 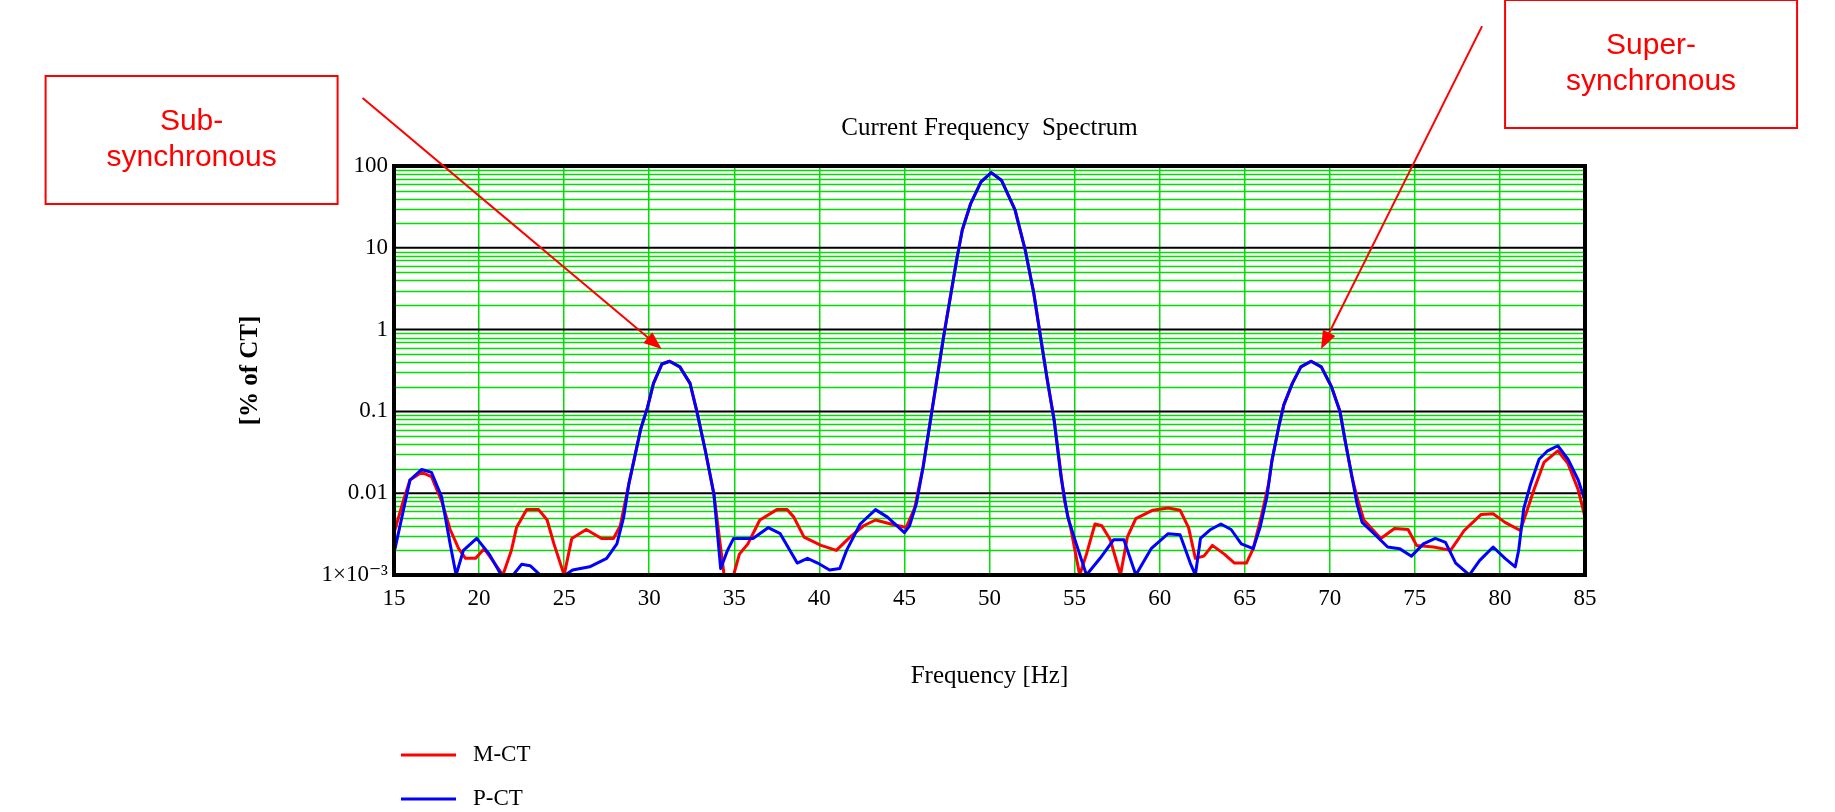 What do you see at coordinates (1651, 62) in the screenshot?
I see `text: Super-synchronous` at bounding box center [1651, 62].